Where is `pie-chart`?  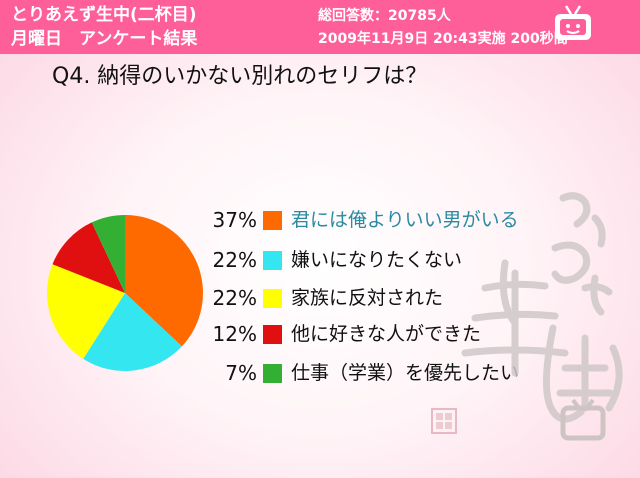 pie-chart is located at coordinates (125, 293).